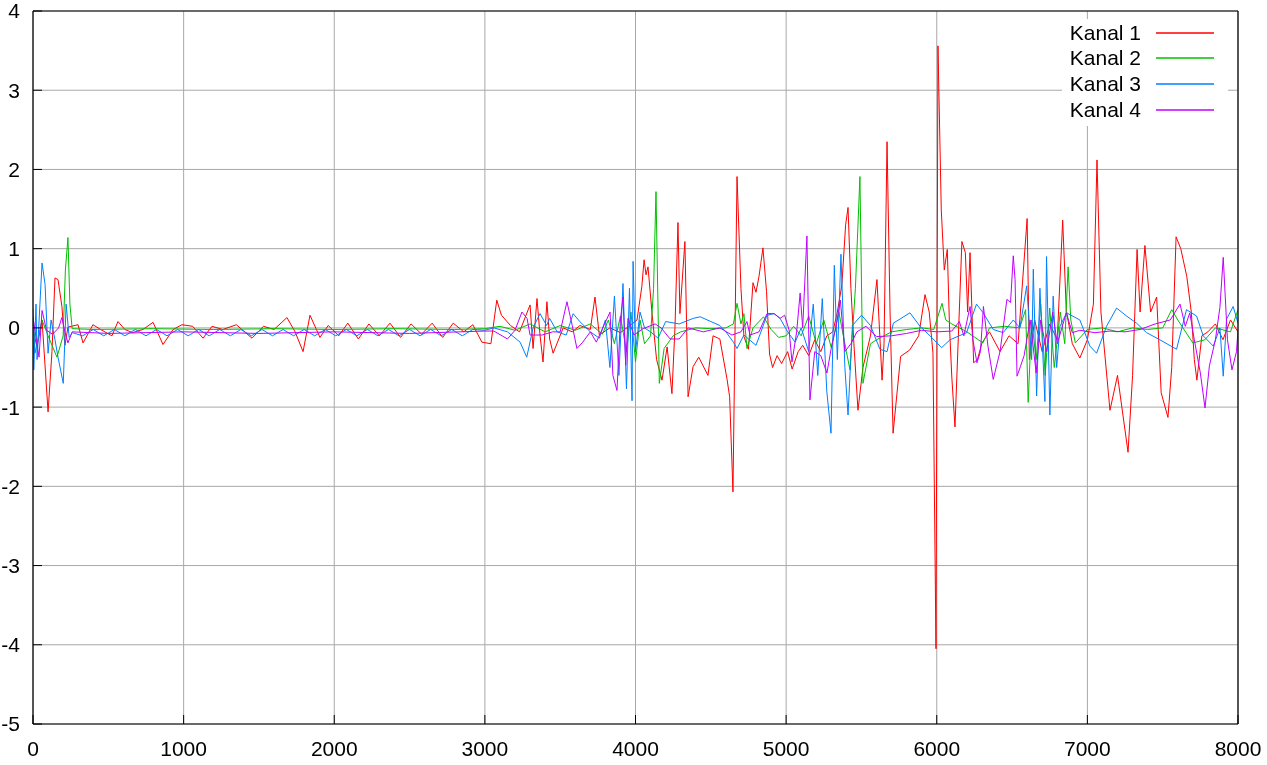 This screenshot has height=765, width=1267. What do you see at coordinates (14, 328) in the screenshot?
I see `y-tick-label: 0` at bounding box center [14, 328].